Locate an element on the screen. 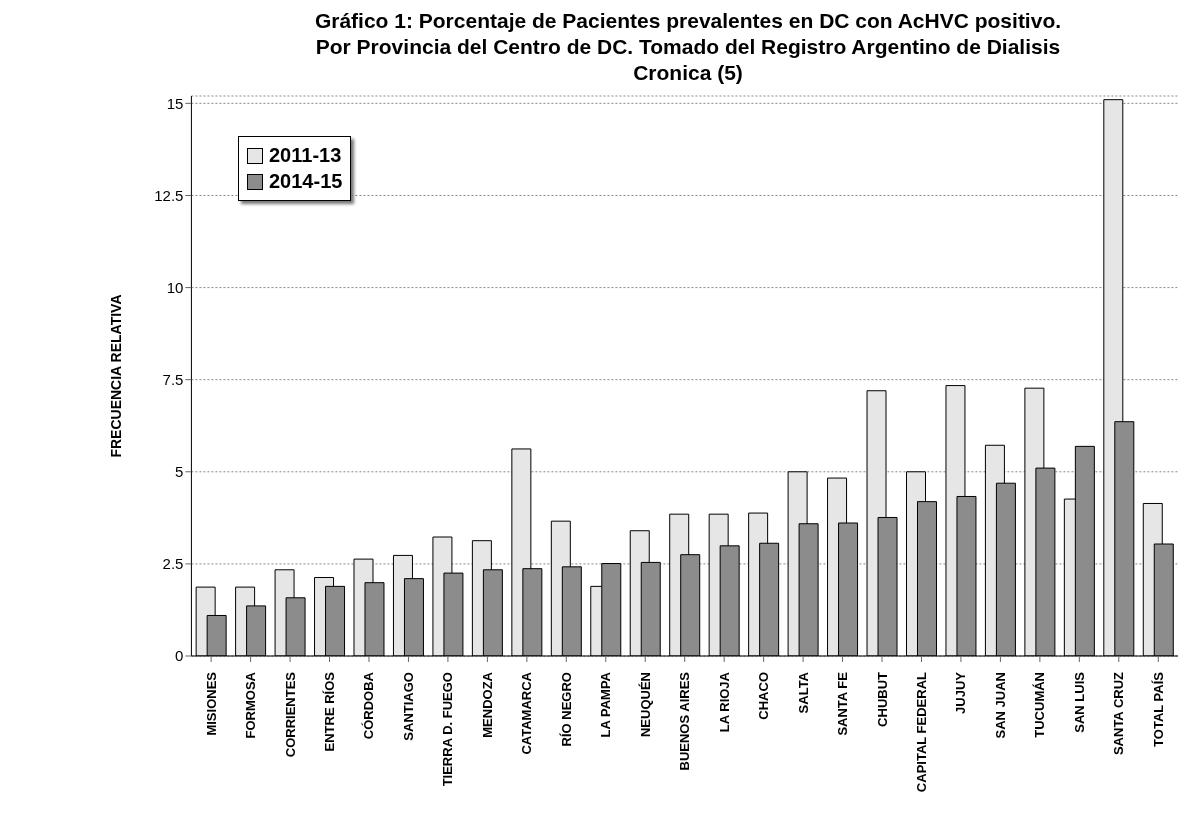  x-tick-label: CHACO is located at coordinates (764, 696).